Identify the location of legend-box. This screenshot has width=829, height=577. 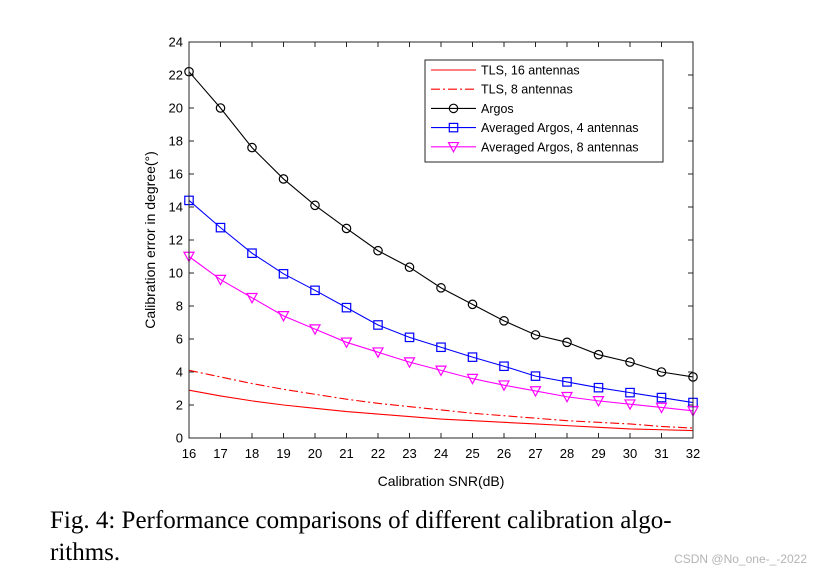
(544, 111).